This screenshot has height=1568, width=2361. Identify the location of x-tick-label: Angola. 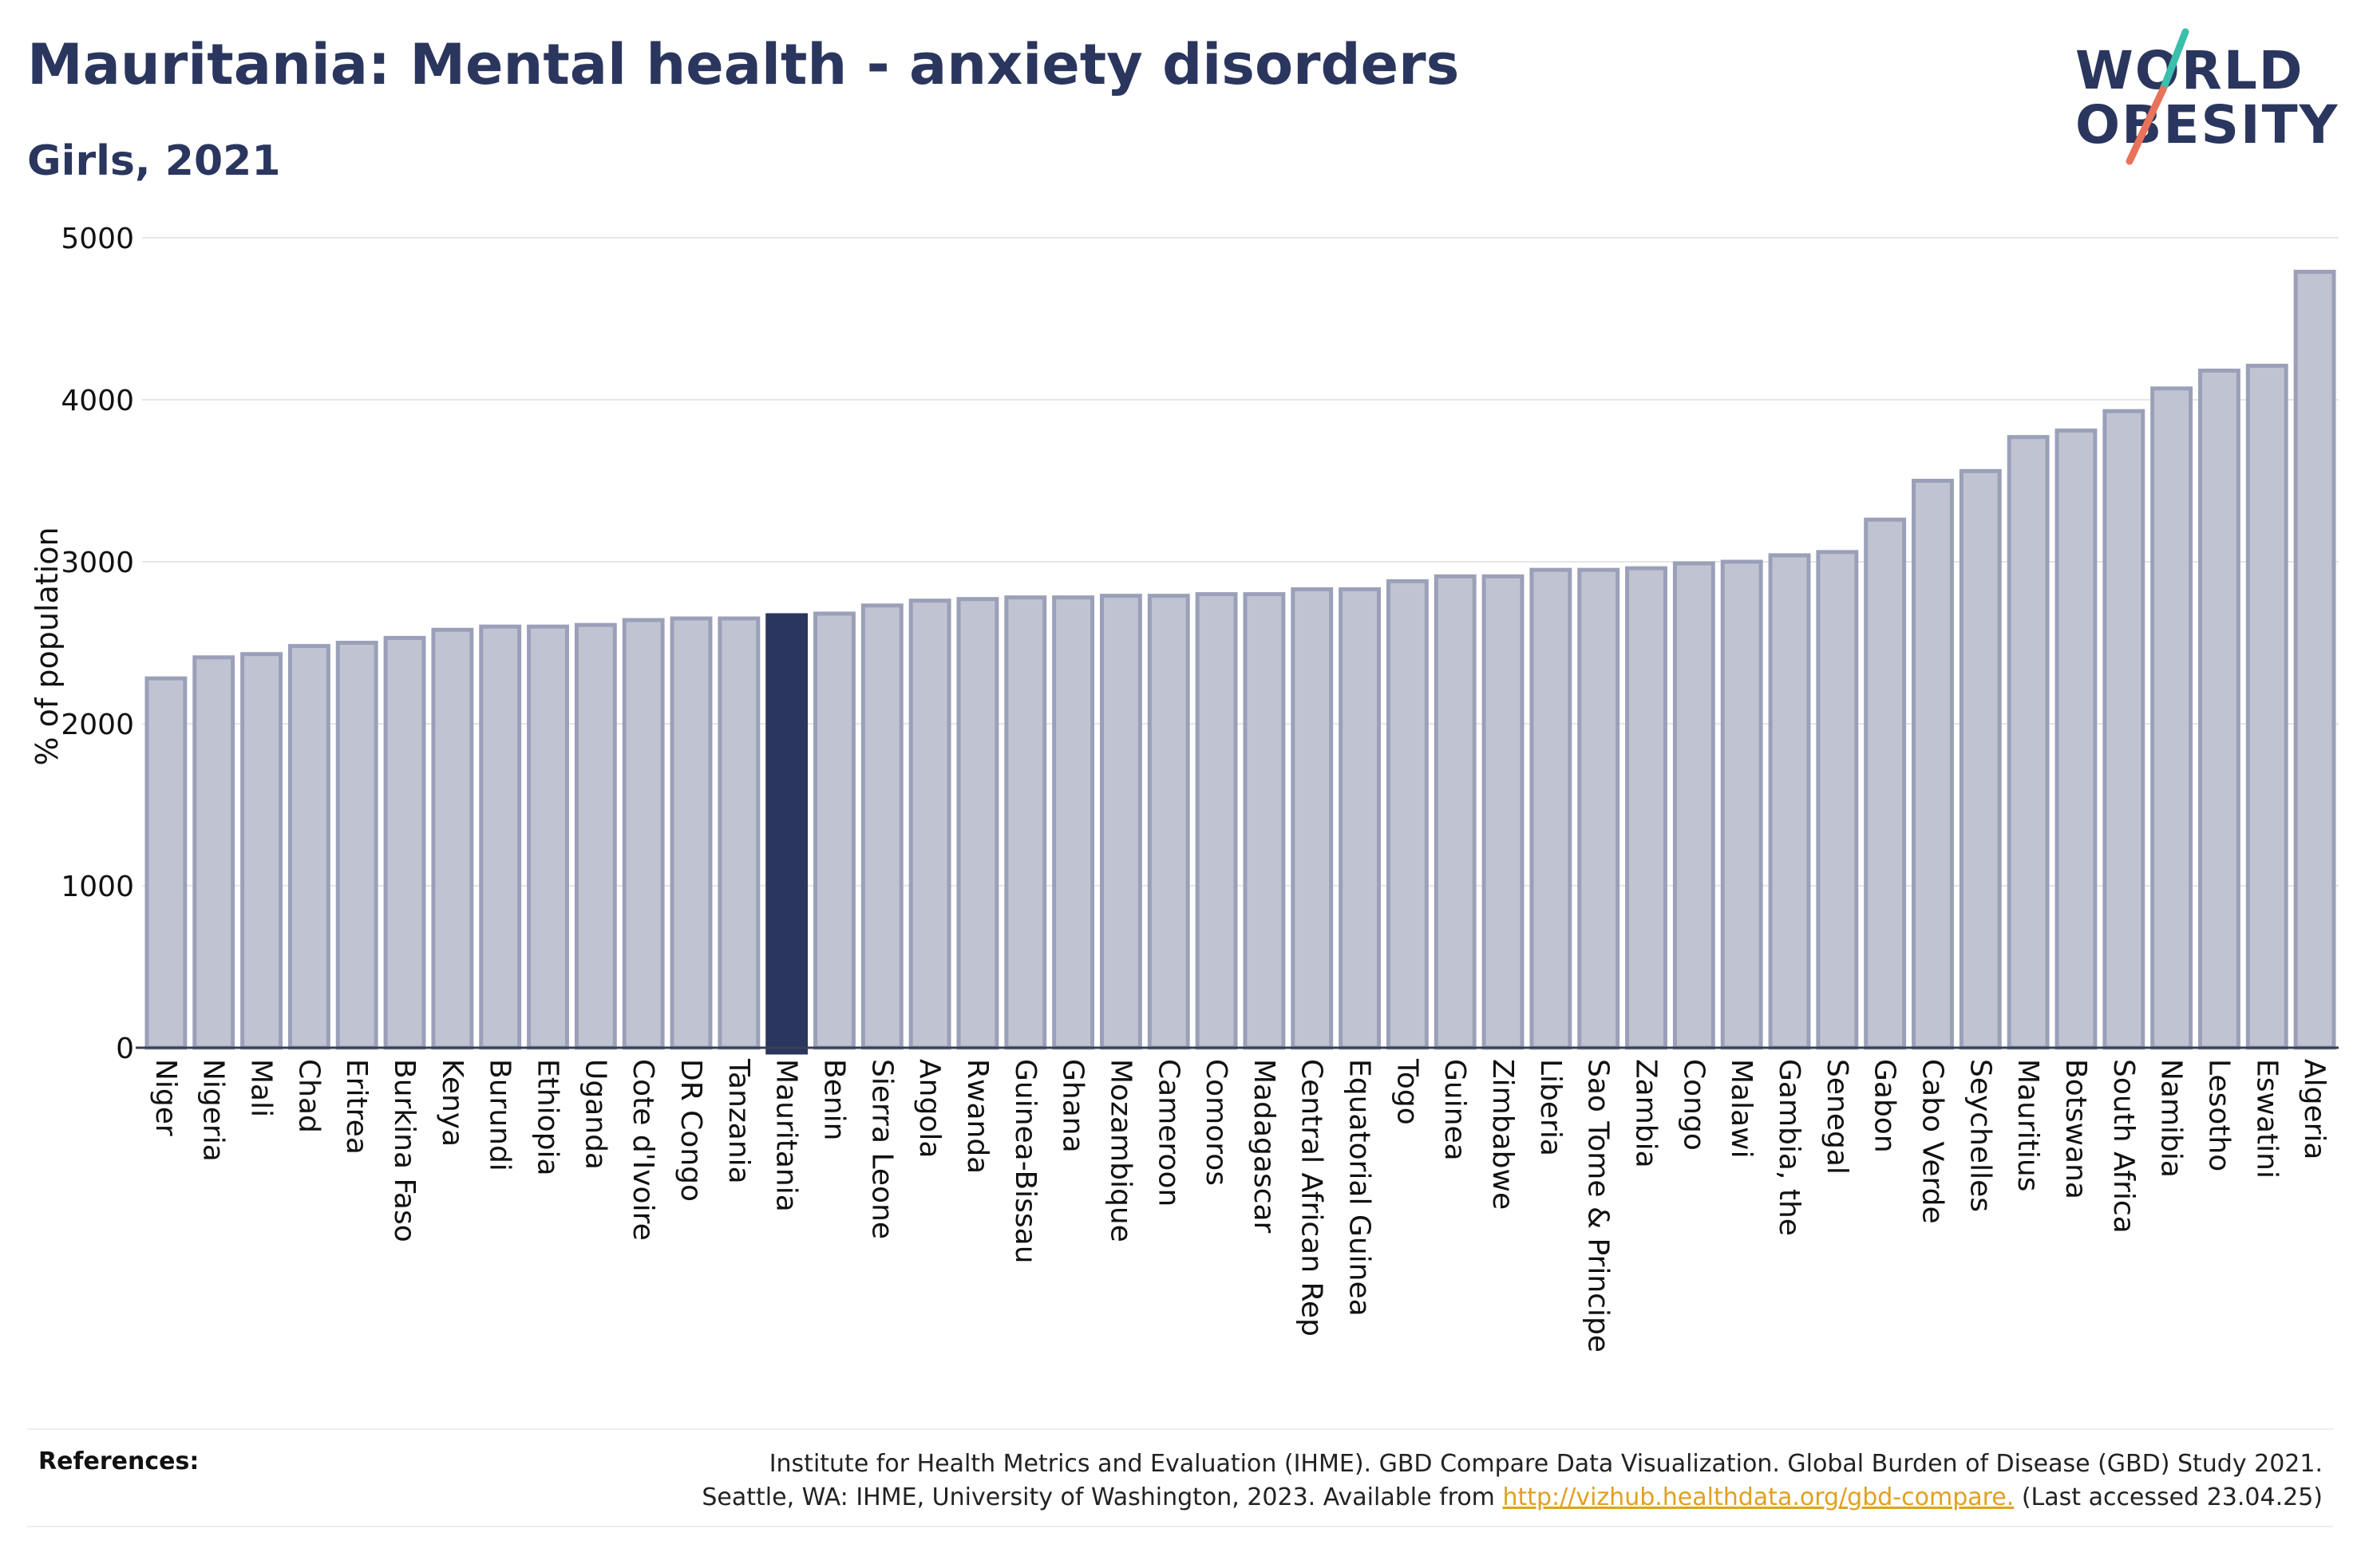
(929, 1108).